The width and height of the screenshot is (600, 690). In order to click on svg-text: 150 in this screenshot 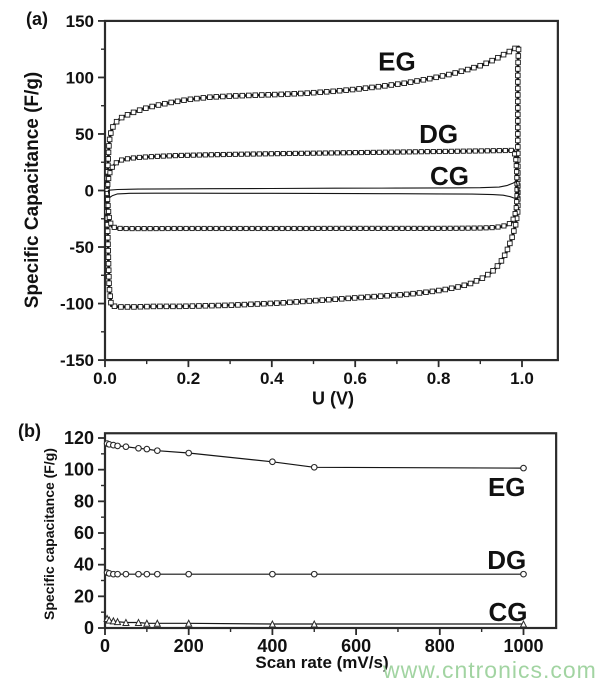, I will do `click(80, 21)`.